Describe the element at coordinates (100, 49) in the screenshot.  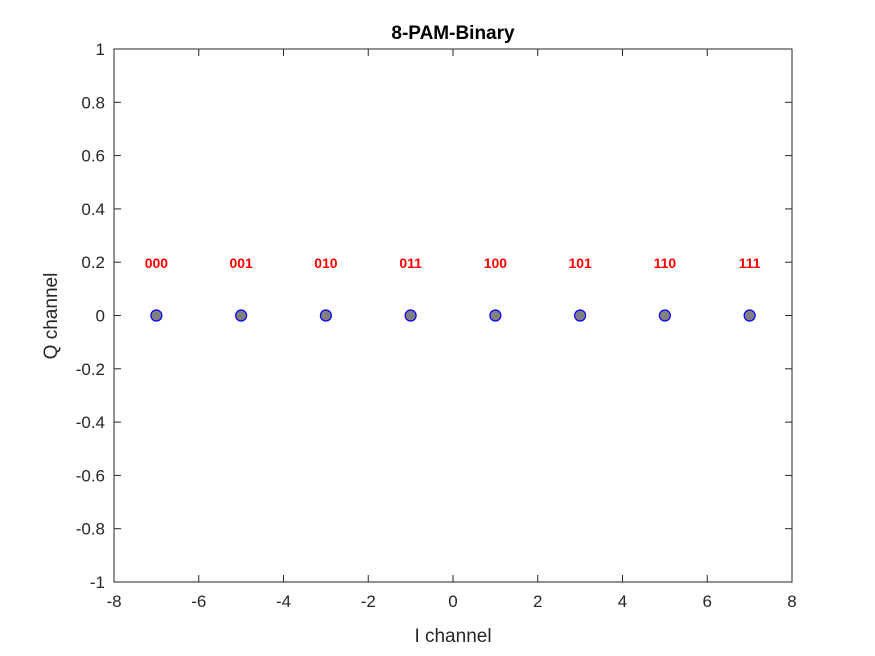
I see `y-tick-label: 1` at that location.